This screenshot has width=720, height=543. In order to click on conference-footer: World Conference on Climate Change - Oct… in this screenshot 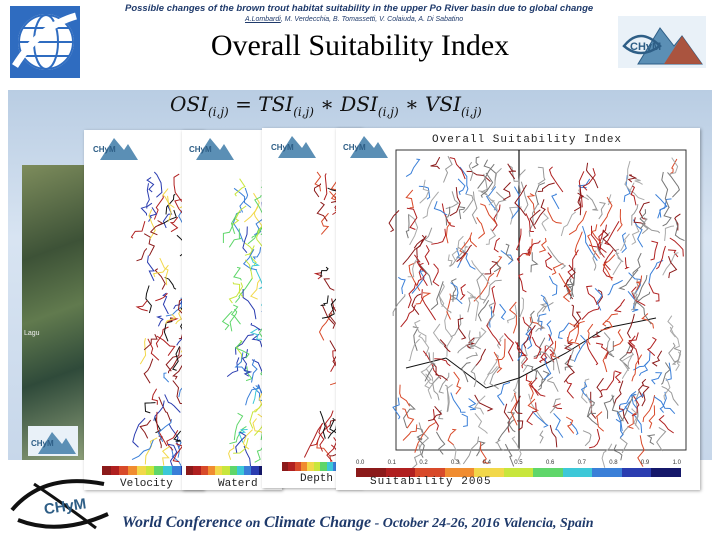, I will do `click(358, 522)`.